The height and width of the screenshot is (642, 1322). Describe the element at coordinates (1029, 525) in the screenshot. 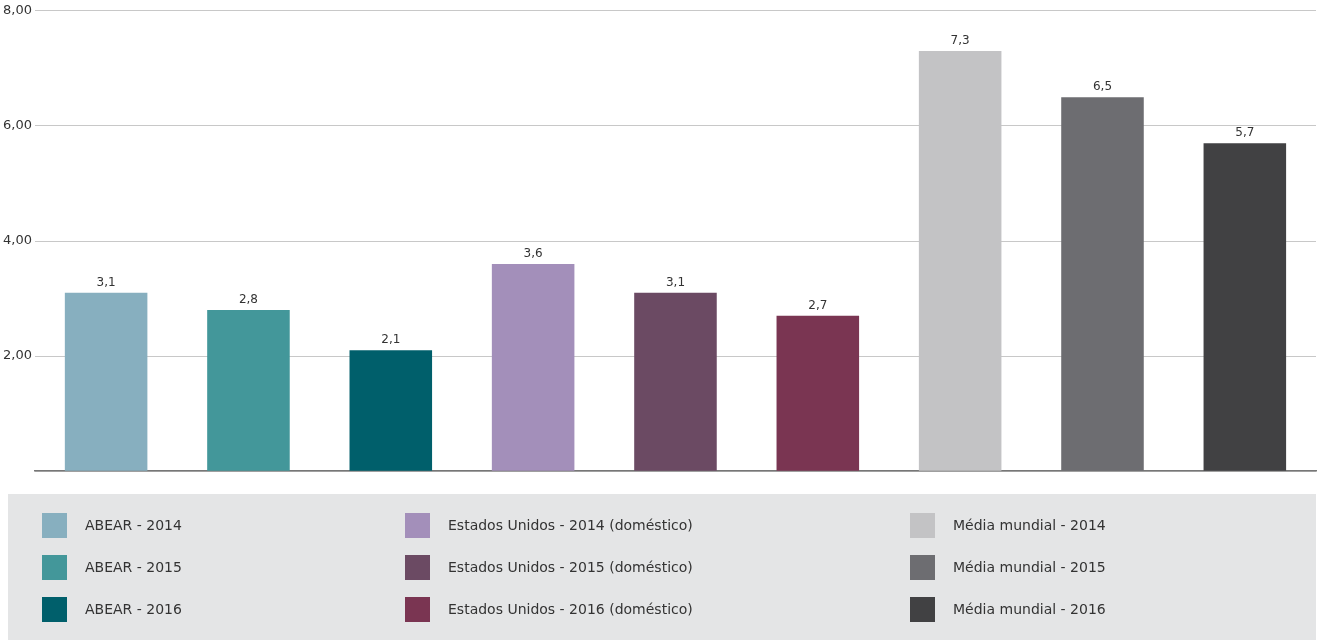

I see `legend-label: Média mundial - 2014` at that location.